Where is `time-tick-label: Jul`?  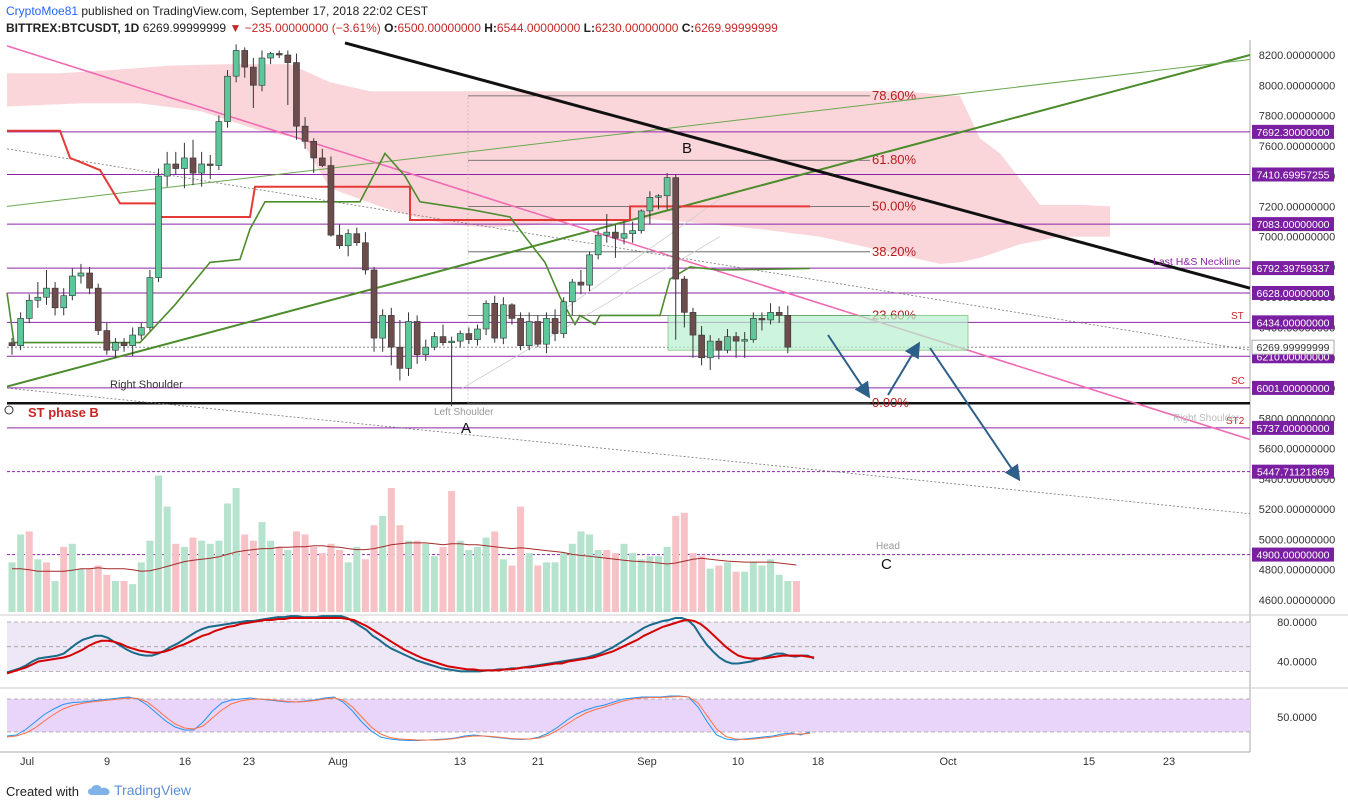 time-tick-label: Jul is located at coordinates (27, 762).